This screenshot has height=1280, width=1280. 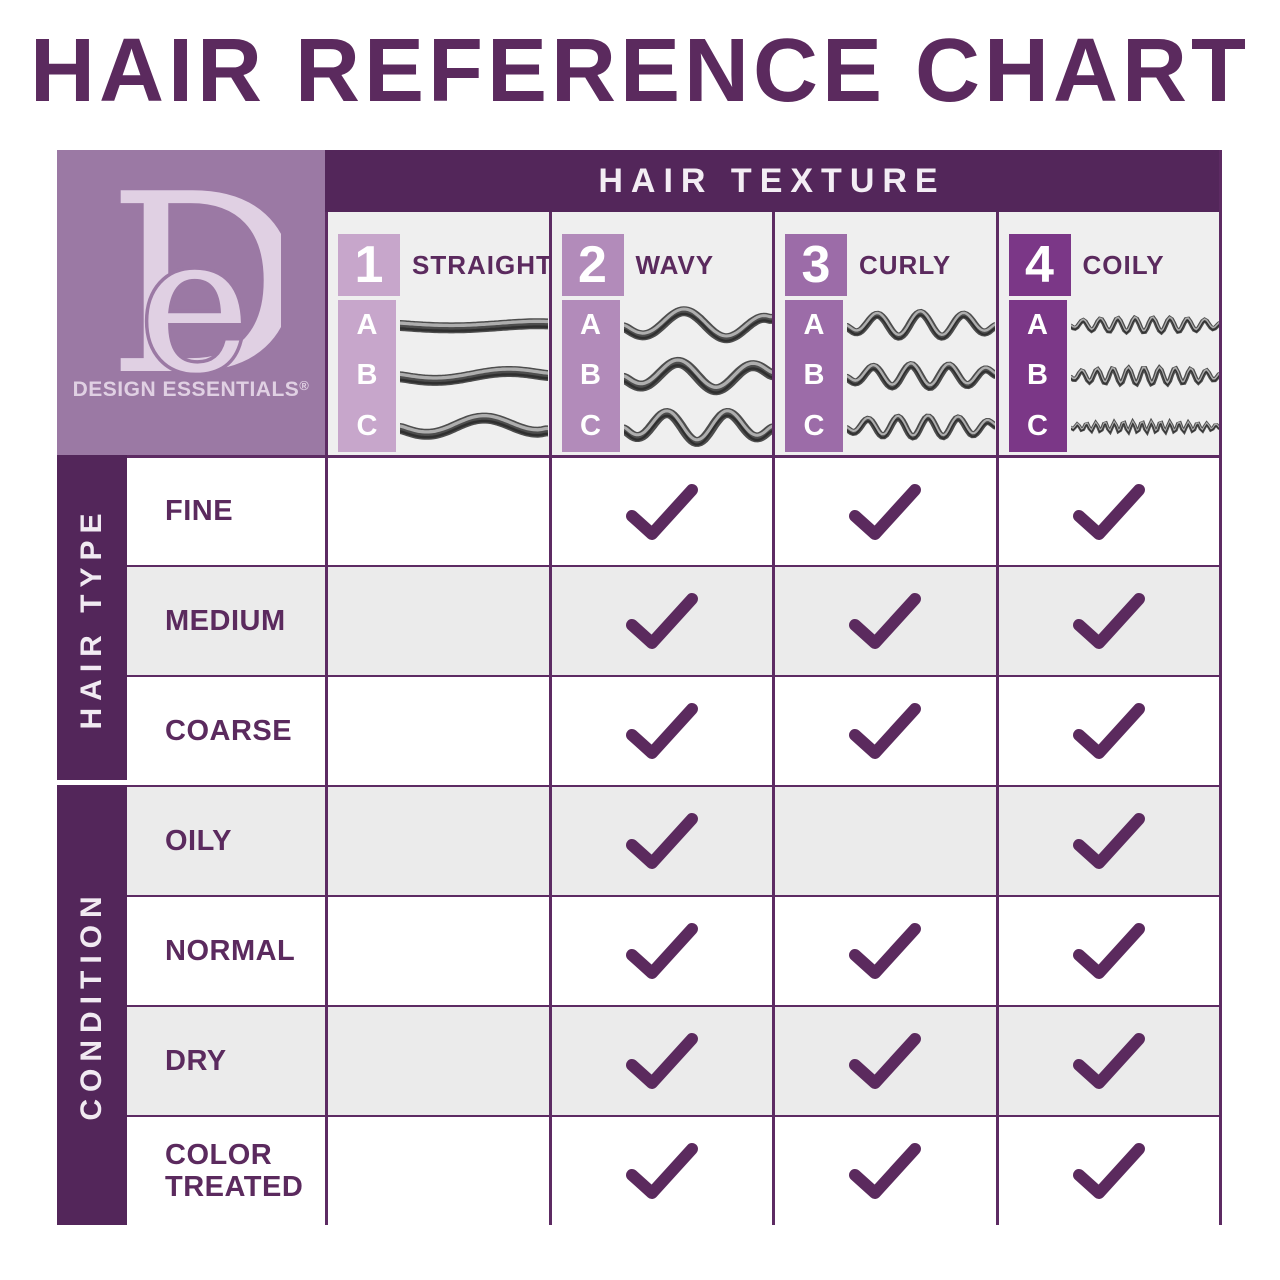 I want to click on cell-medium-straight, so click(x=437, y=620).